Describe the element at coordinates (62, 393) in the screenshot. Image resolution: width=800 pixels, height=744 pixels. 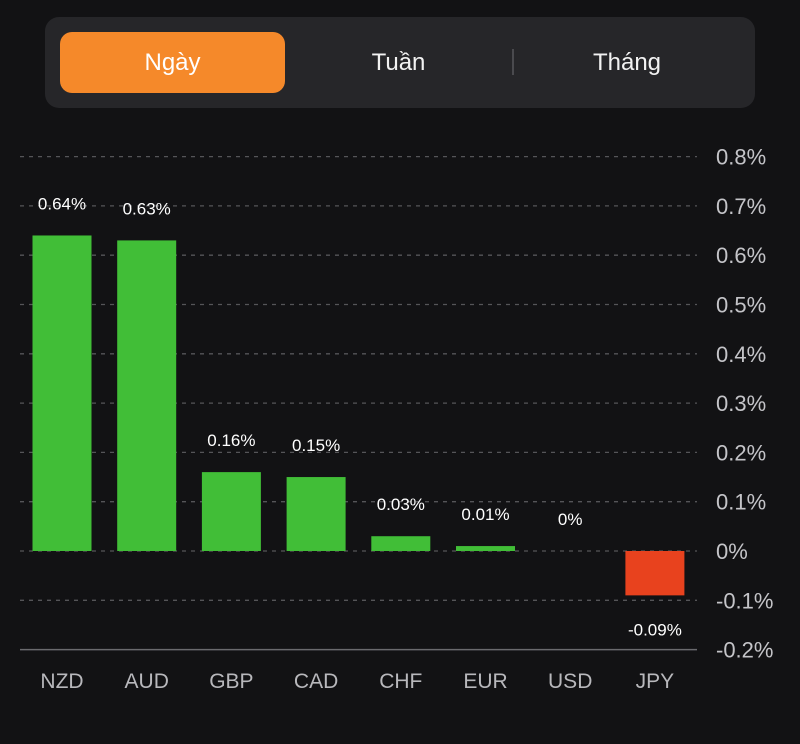
I see `bar-nzd` at that location.